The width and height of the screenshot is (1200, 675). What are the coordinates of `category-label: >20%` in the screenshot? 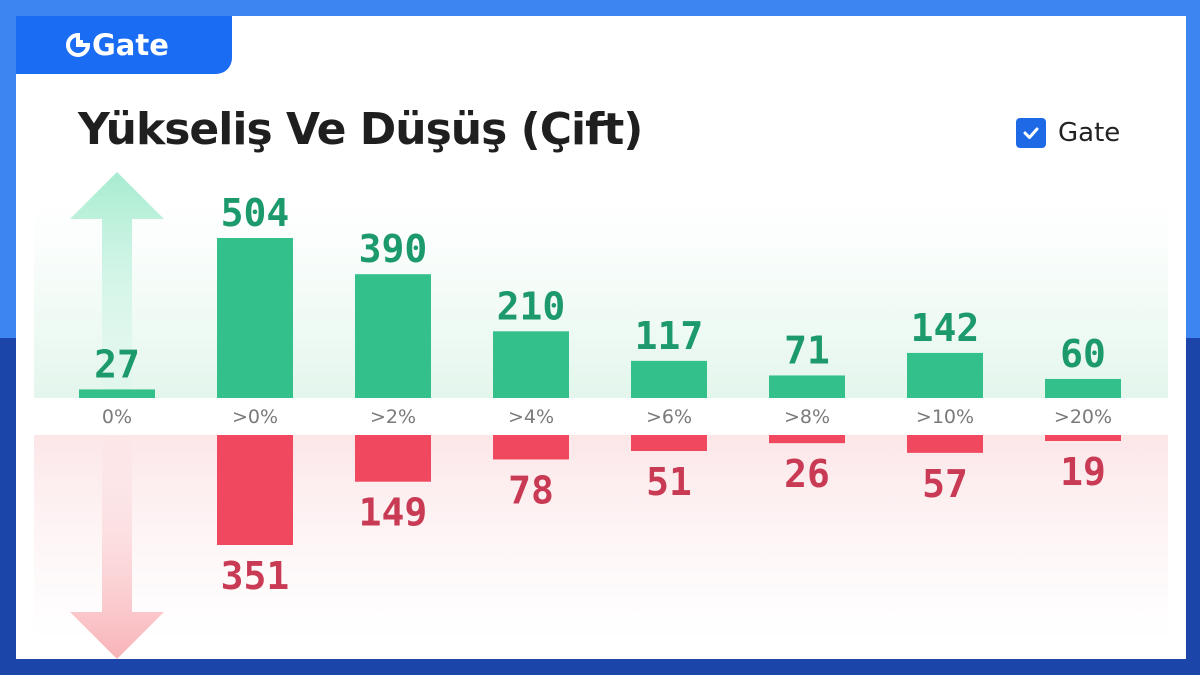 It's located at (1083, 417).